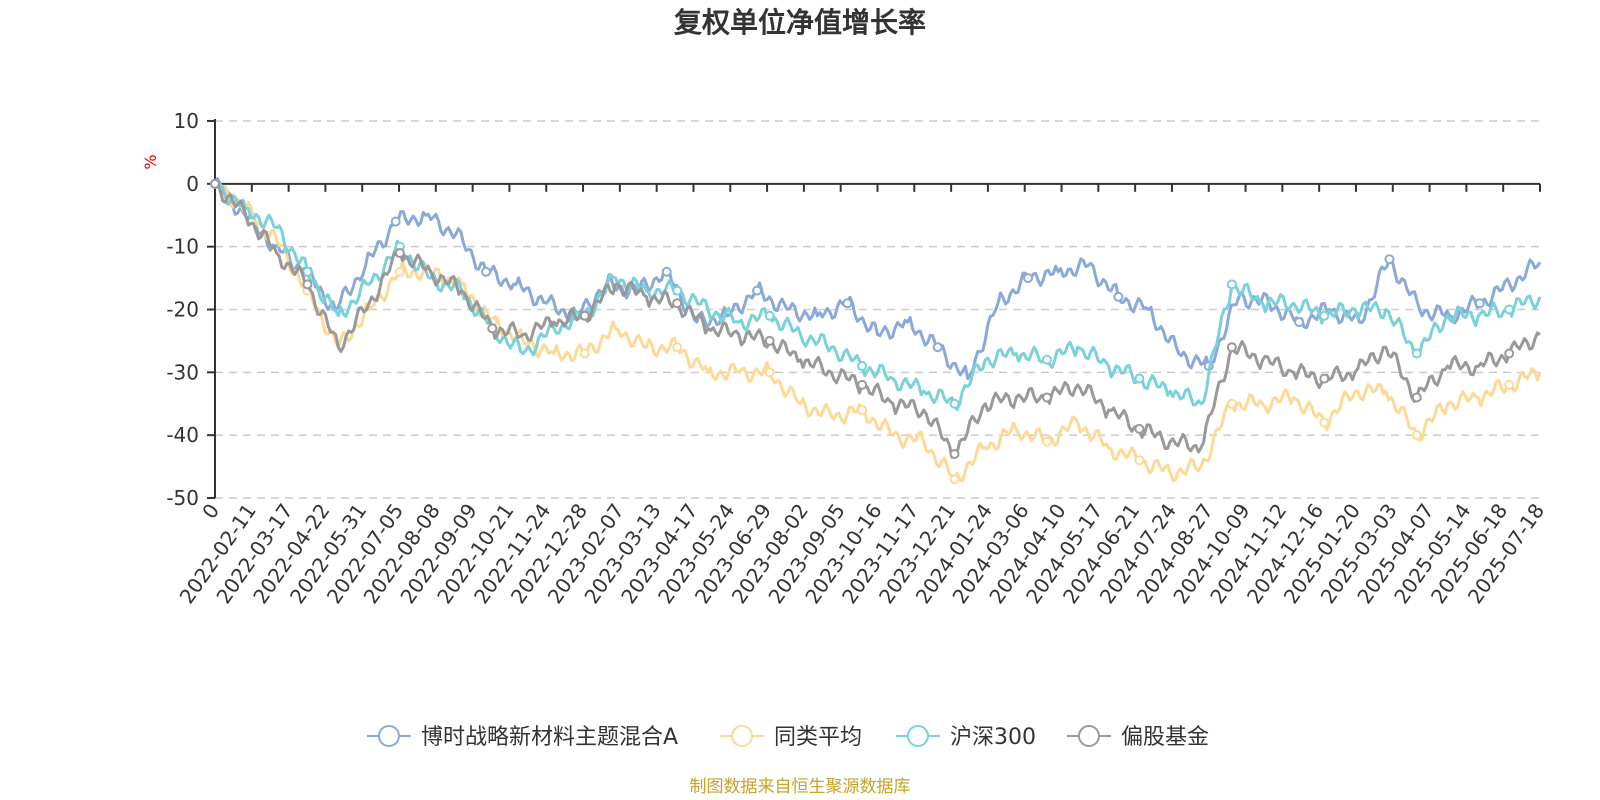 The height and width of the screenshot is (800, 1600). What do you see at coordinates (800, 787) in the screenshot?
I see `footer-source: 制图数据来自恒生聚源数据库` at bounding box center [800, 787].